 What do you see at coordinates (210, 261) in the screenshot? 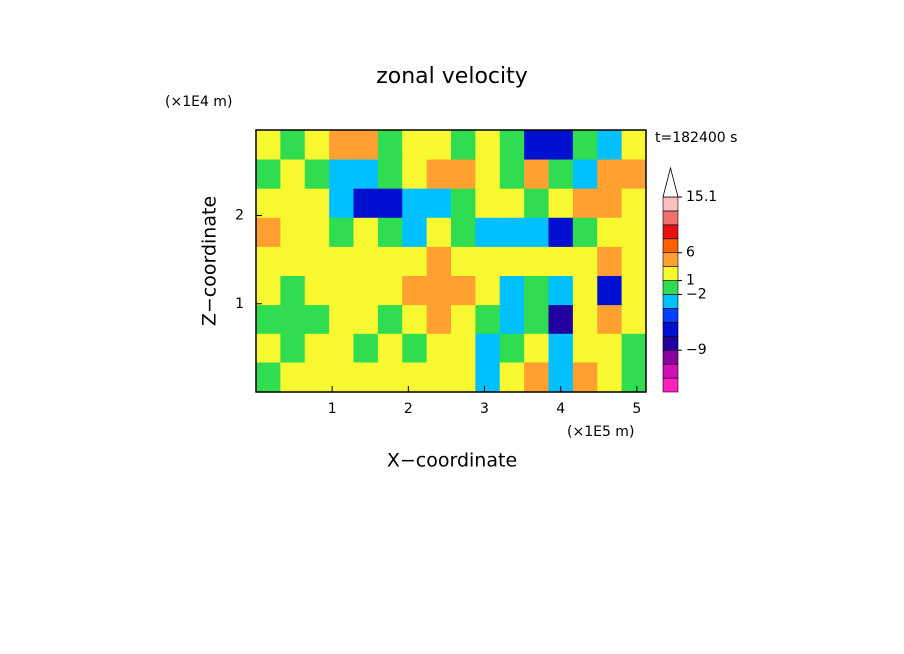
I see `y-axis-label: Z−coordinate` at bounding box center [210, 261].